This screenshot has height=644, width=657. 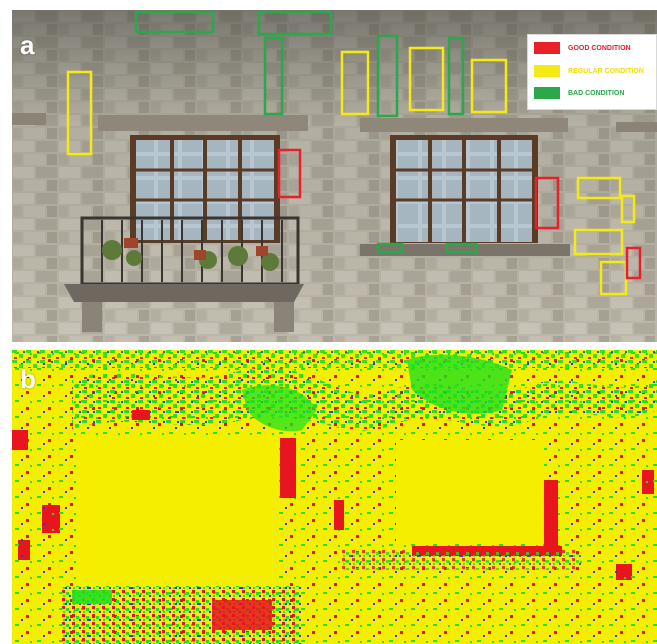 What do you see at coordinates (465, 250) in the screenshot?
I see `right-sill` at bounding box center [465, 250].